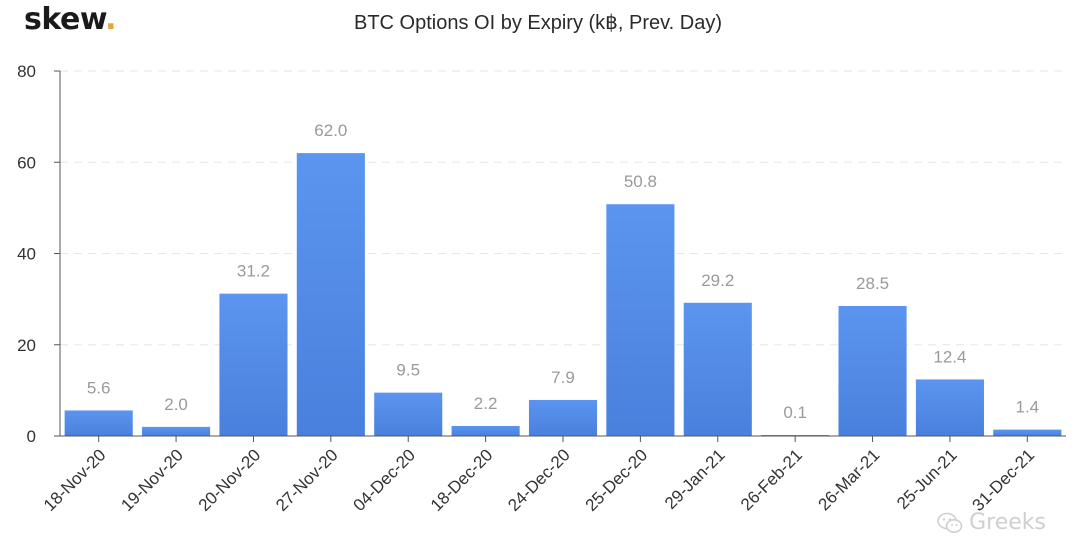 This screenshot has height=543, width=1080. Describe the element at coordinates (563, 377) in the screenshot. I see `data-label: 7.9` at that location.